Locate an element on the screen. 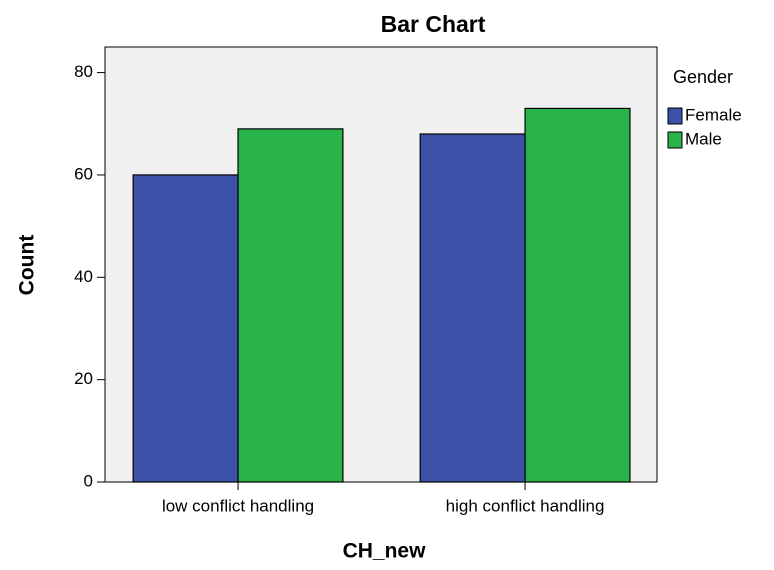 The image size is (774, 570). y-tick-label: 0 is located at coordinates (88, 480).